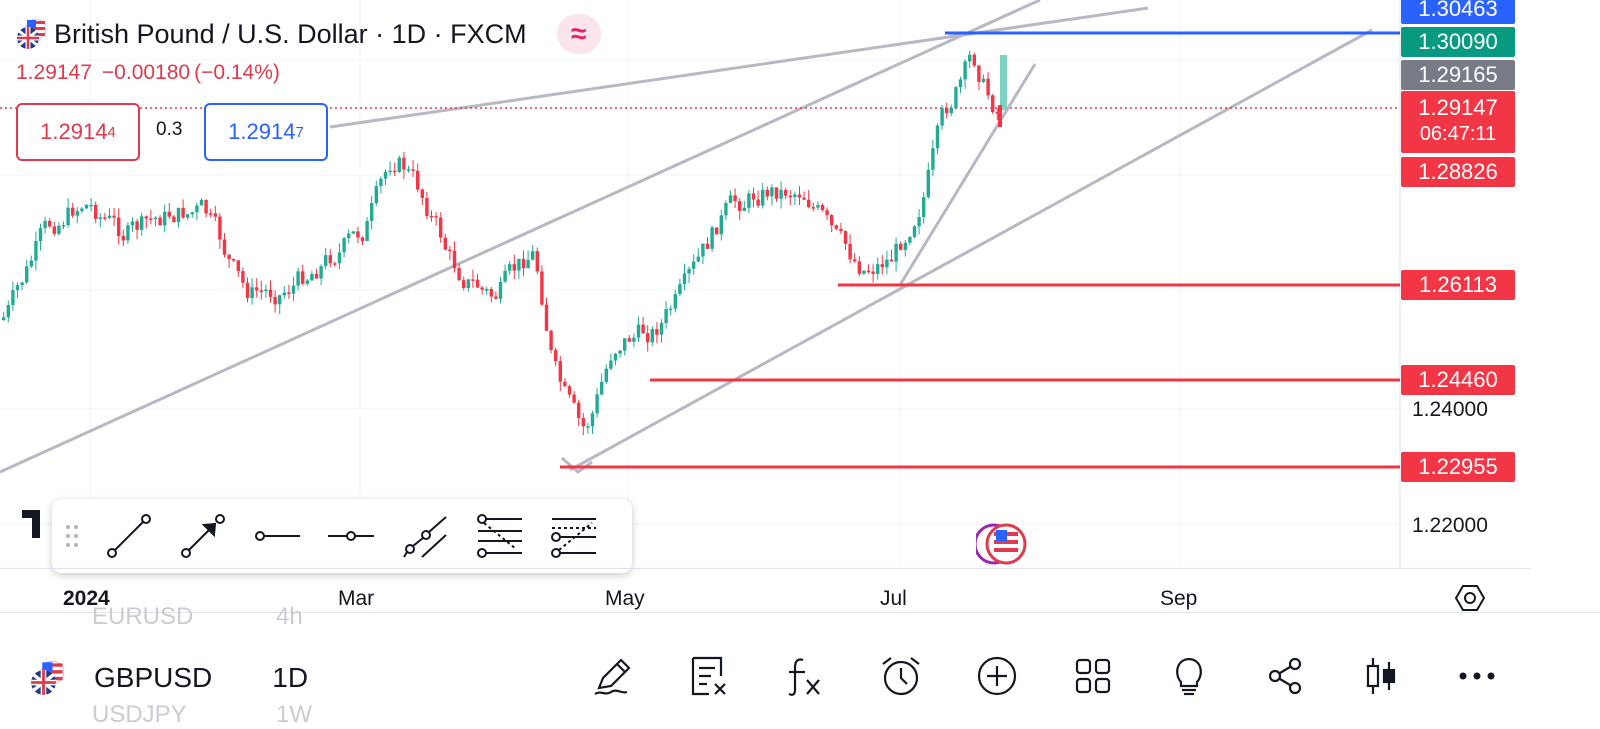 Image resolution: width=1600 pixels, height=729 pixels. I want to click on price-tick: 1.22000, so click(1450, 525).